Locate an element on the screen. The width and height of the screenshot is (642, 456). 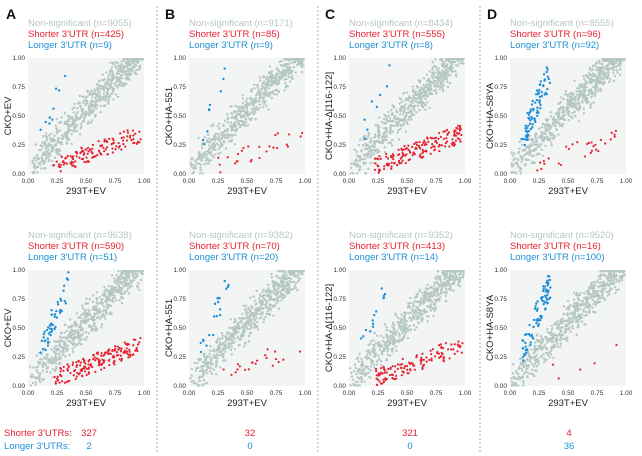
x-tick-label: 0.00 is located at coordinates (510, 181).